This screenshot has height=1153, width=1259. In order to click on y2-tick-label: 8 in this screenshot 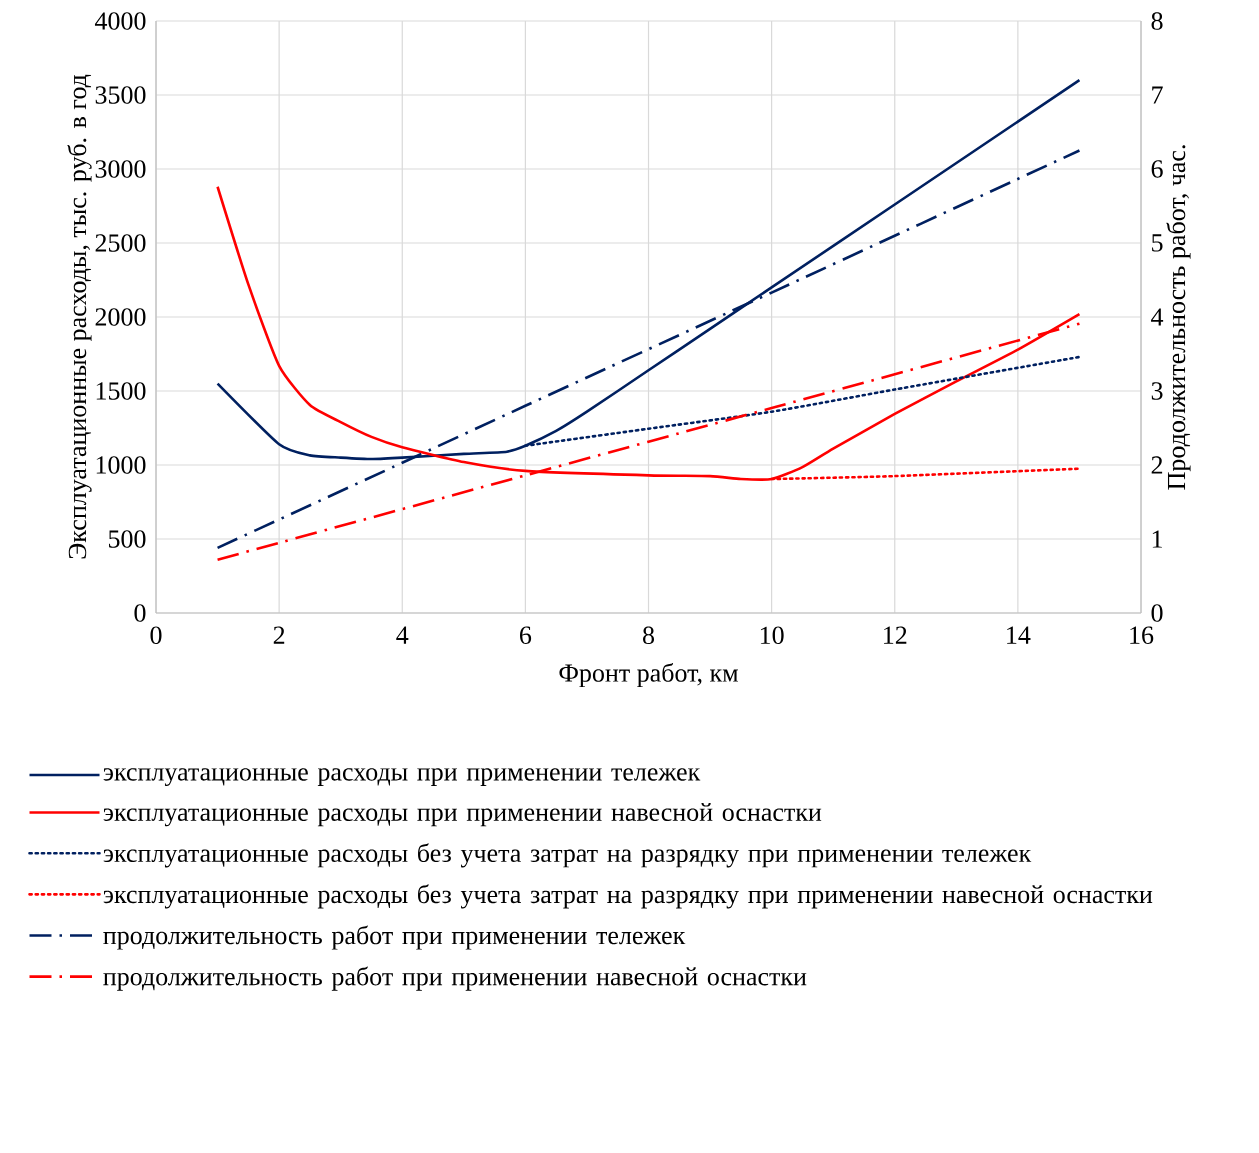, I will do `click(1157, 21)`.